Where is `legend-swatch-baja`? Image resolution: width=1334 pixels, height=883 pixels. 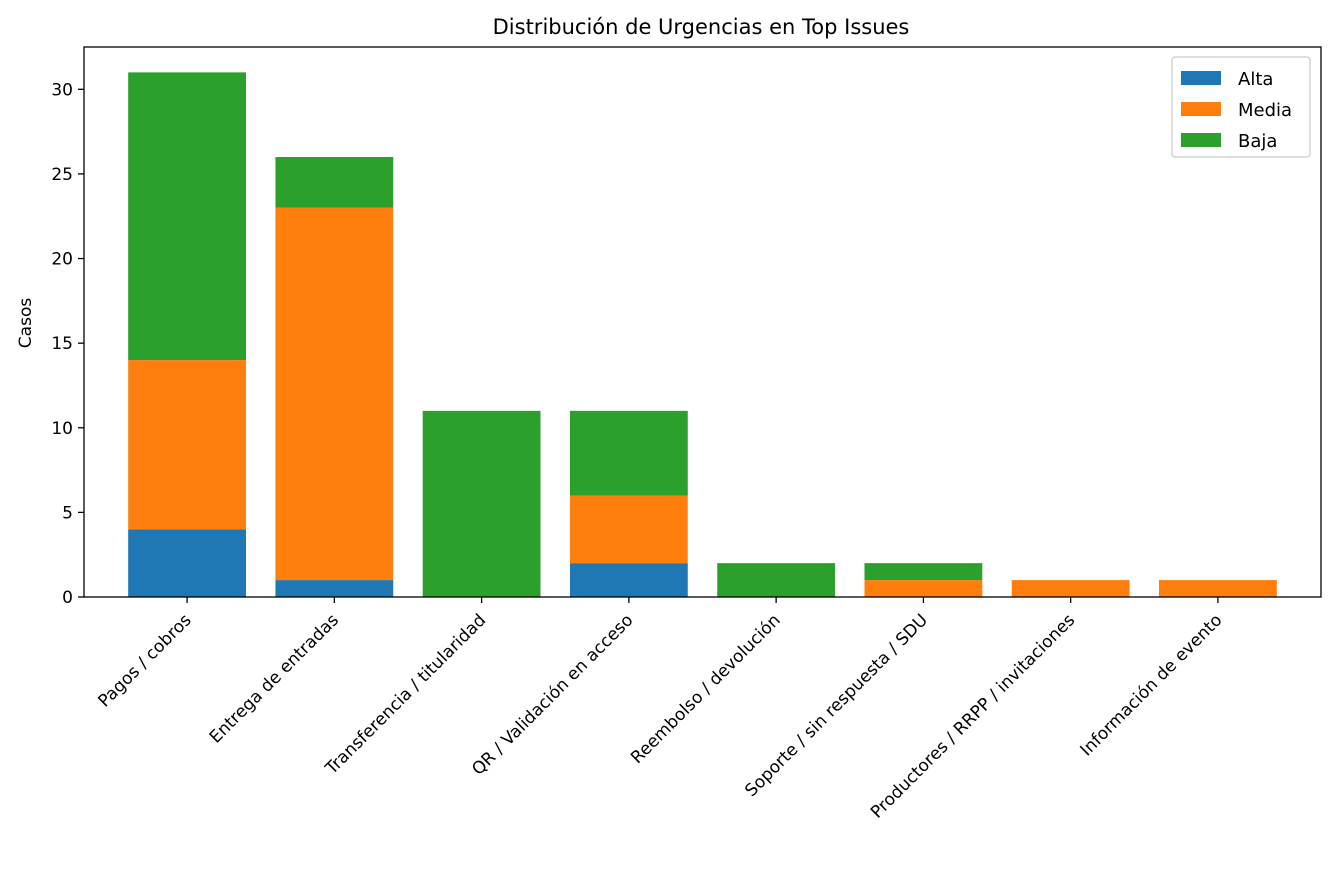
legend-swatch-baja is located at coordinates (1201, 140).